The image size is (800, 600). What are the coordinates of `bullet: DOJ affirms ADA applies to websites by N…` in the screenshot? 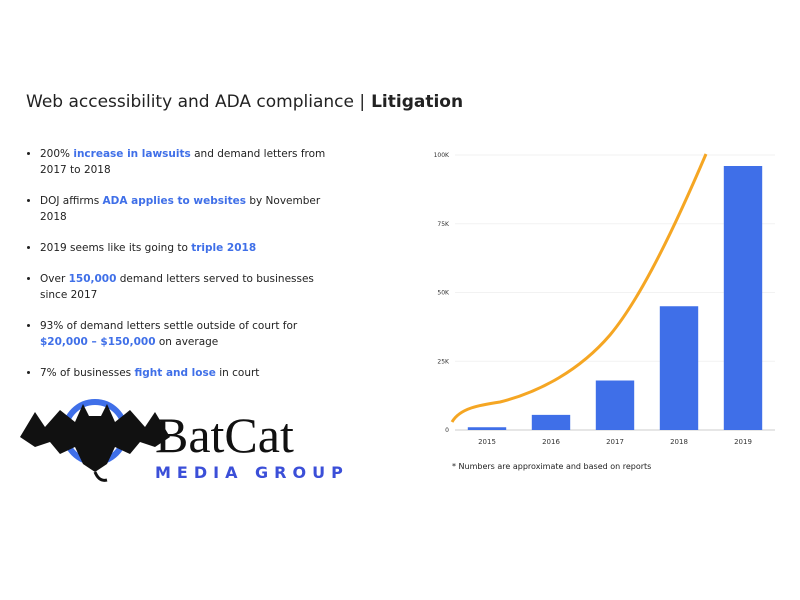 It's located at (185, 209).